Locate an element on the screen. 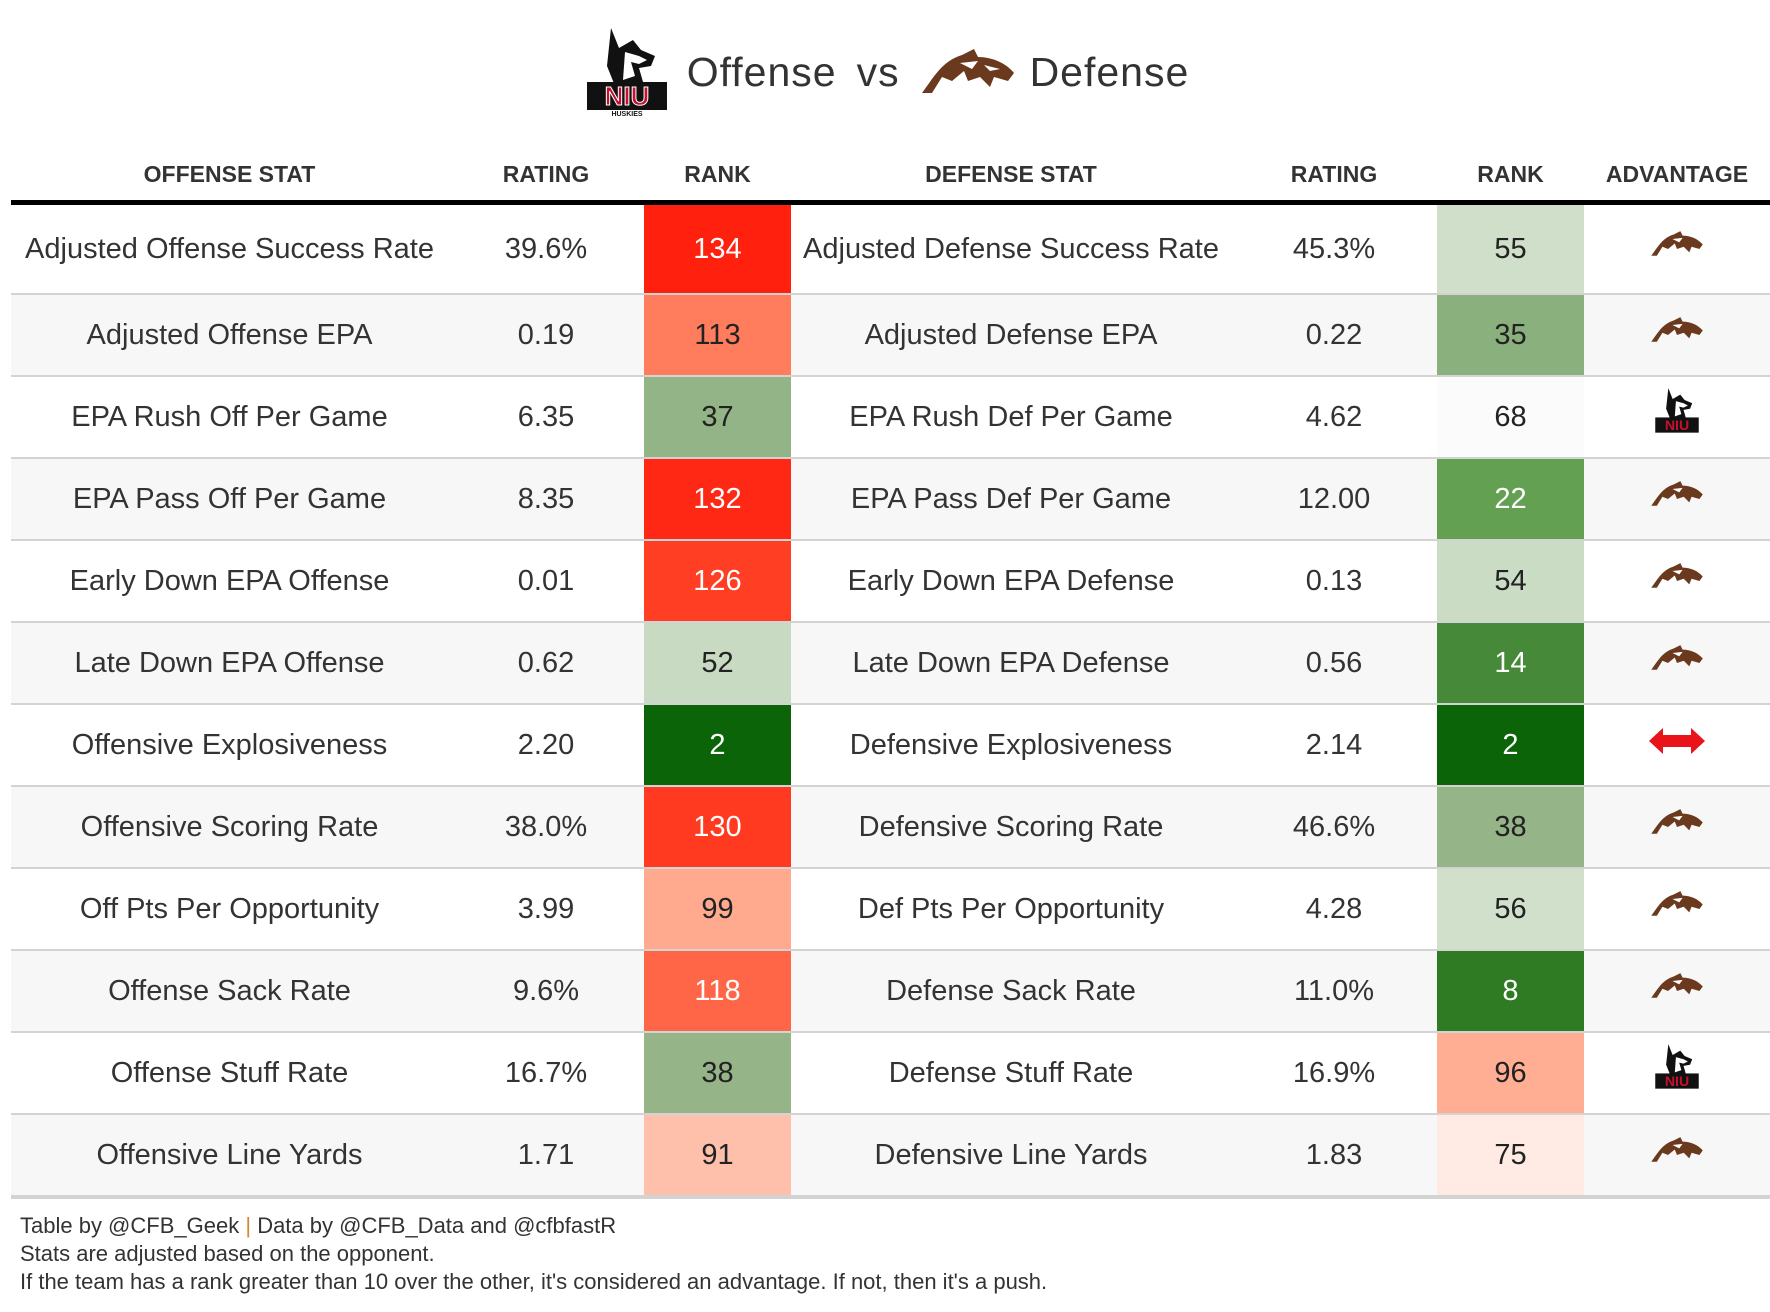 The image size is (1770, 1312). defense-title: Defense is located at coordinates (1109, 71).